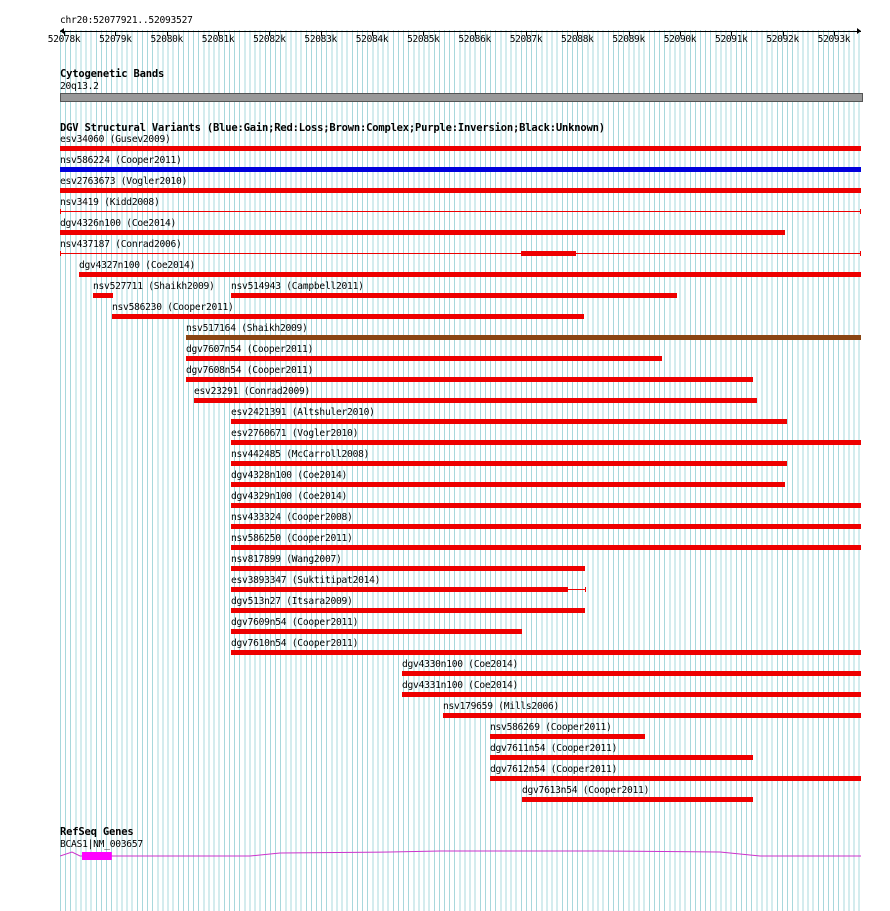 The width and height of the screenshot is (890, 911). Describe the element at coordinates (126, 20) in the screenshot. I see `position-label: chr20:52077921..52093527` at that location.